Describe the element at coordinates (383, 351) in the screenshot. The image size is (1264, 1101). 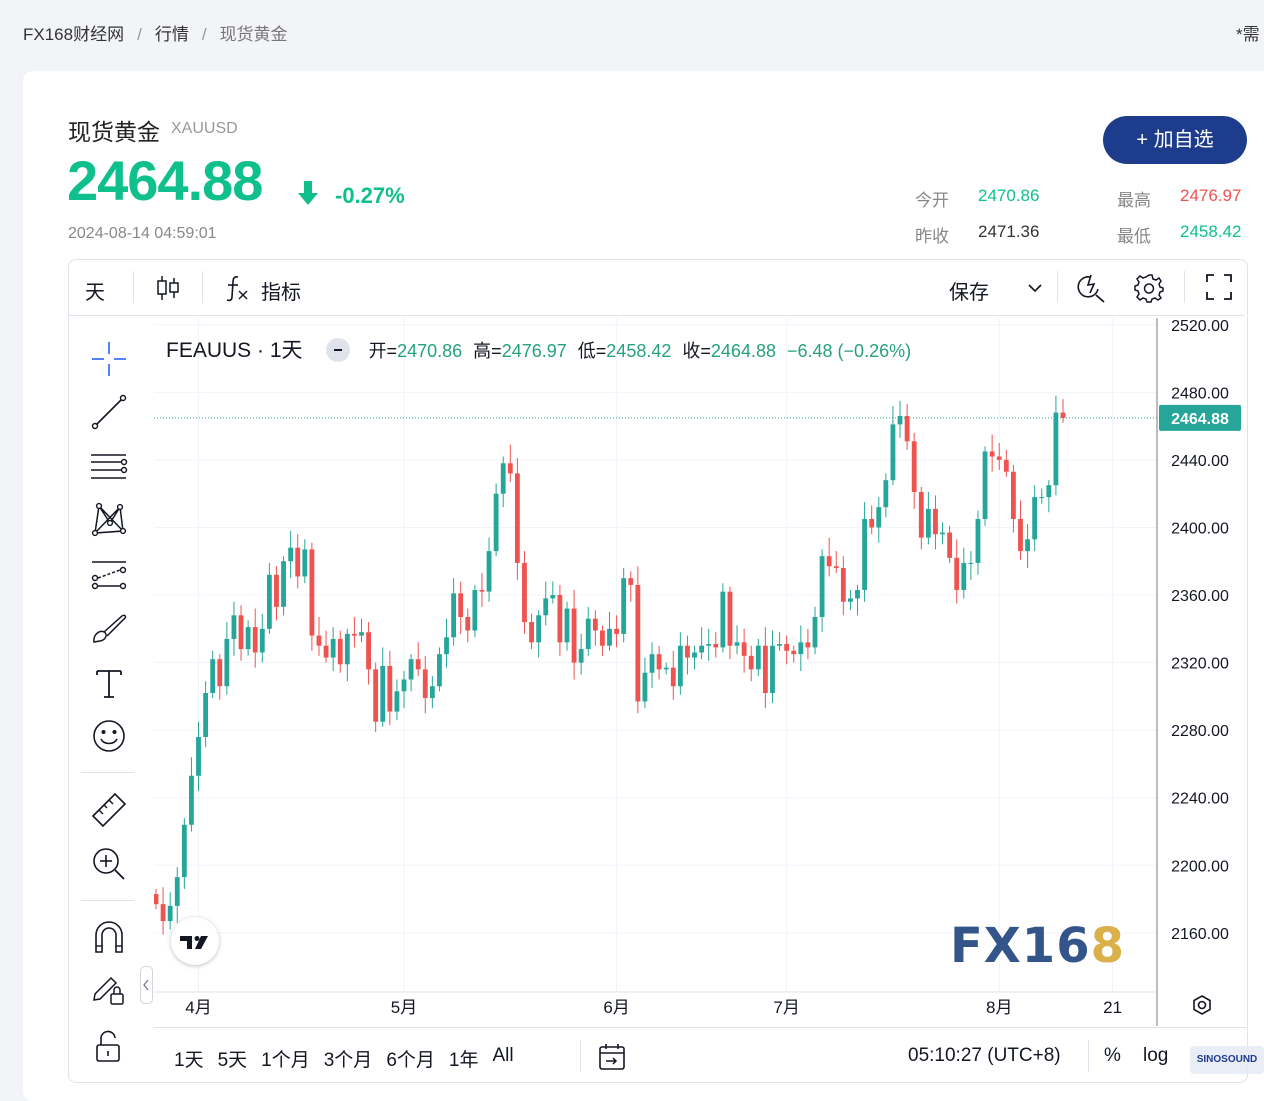
I see `legend-open-label: 开=` at that location.